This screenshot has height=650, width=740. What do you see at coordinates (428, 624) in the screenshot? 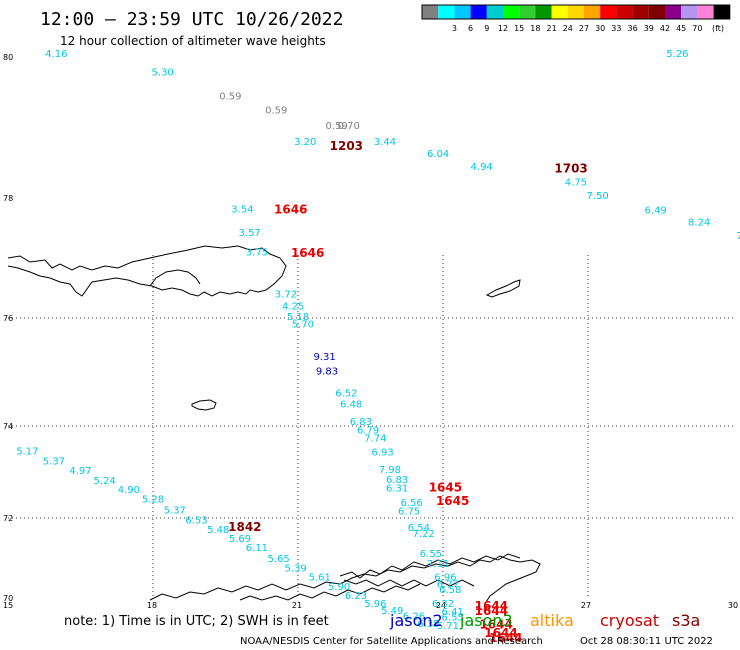
I see `wave-height-value: 6.35` at bounding box center [428, 624].